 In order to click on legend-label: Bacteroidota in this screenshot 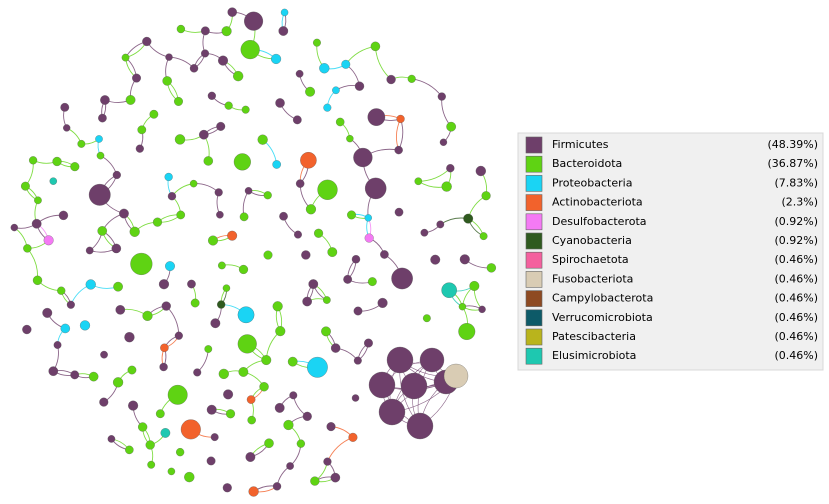, I will do `click(587, 163)`.